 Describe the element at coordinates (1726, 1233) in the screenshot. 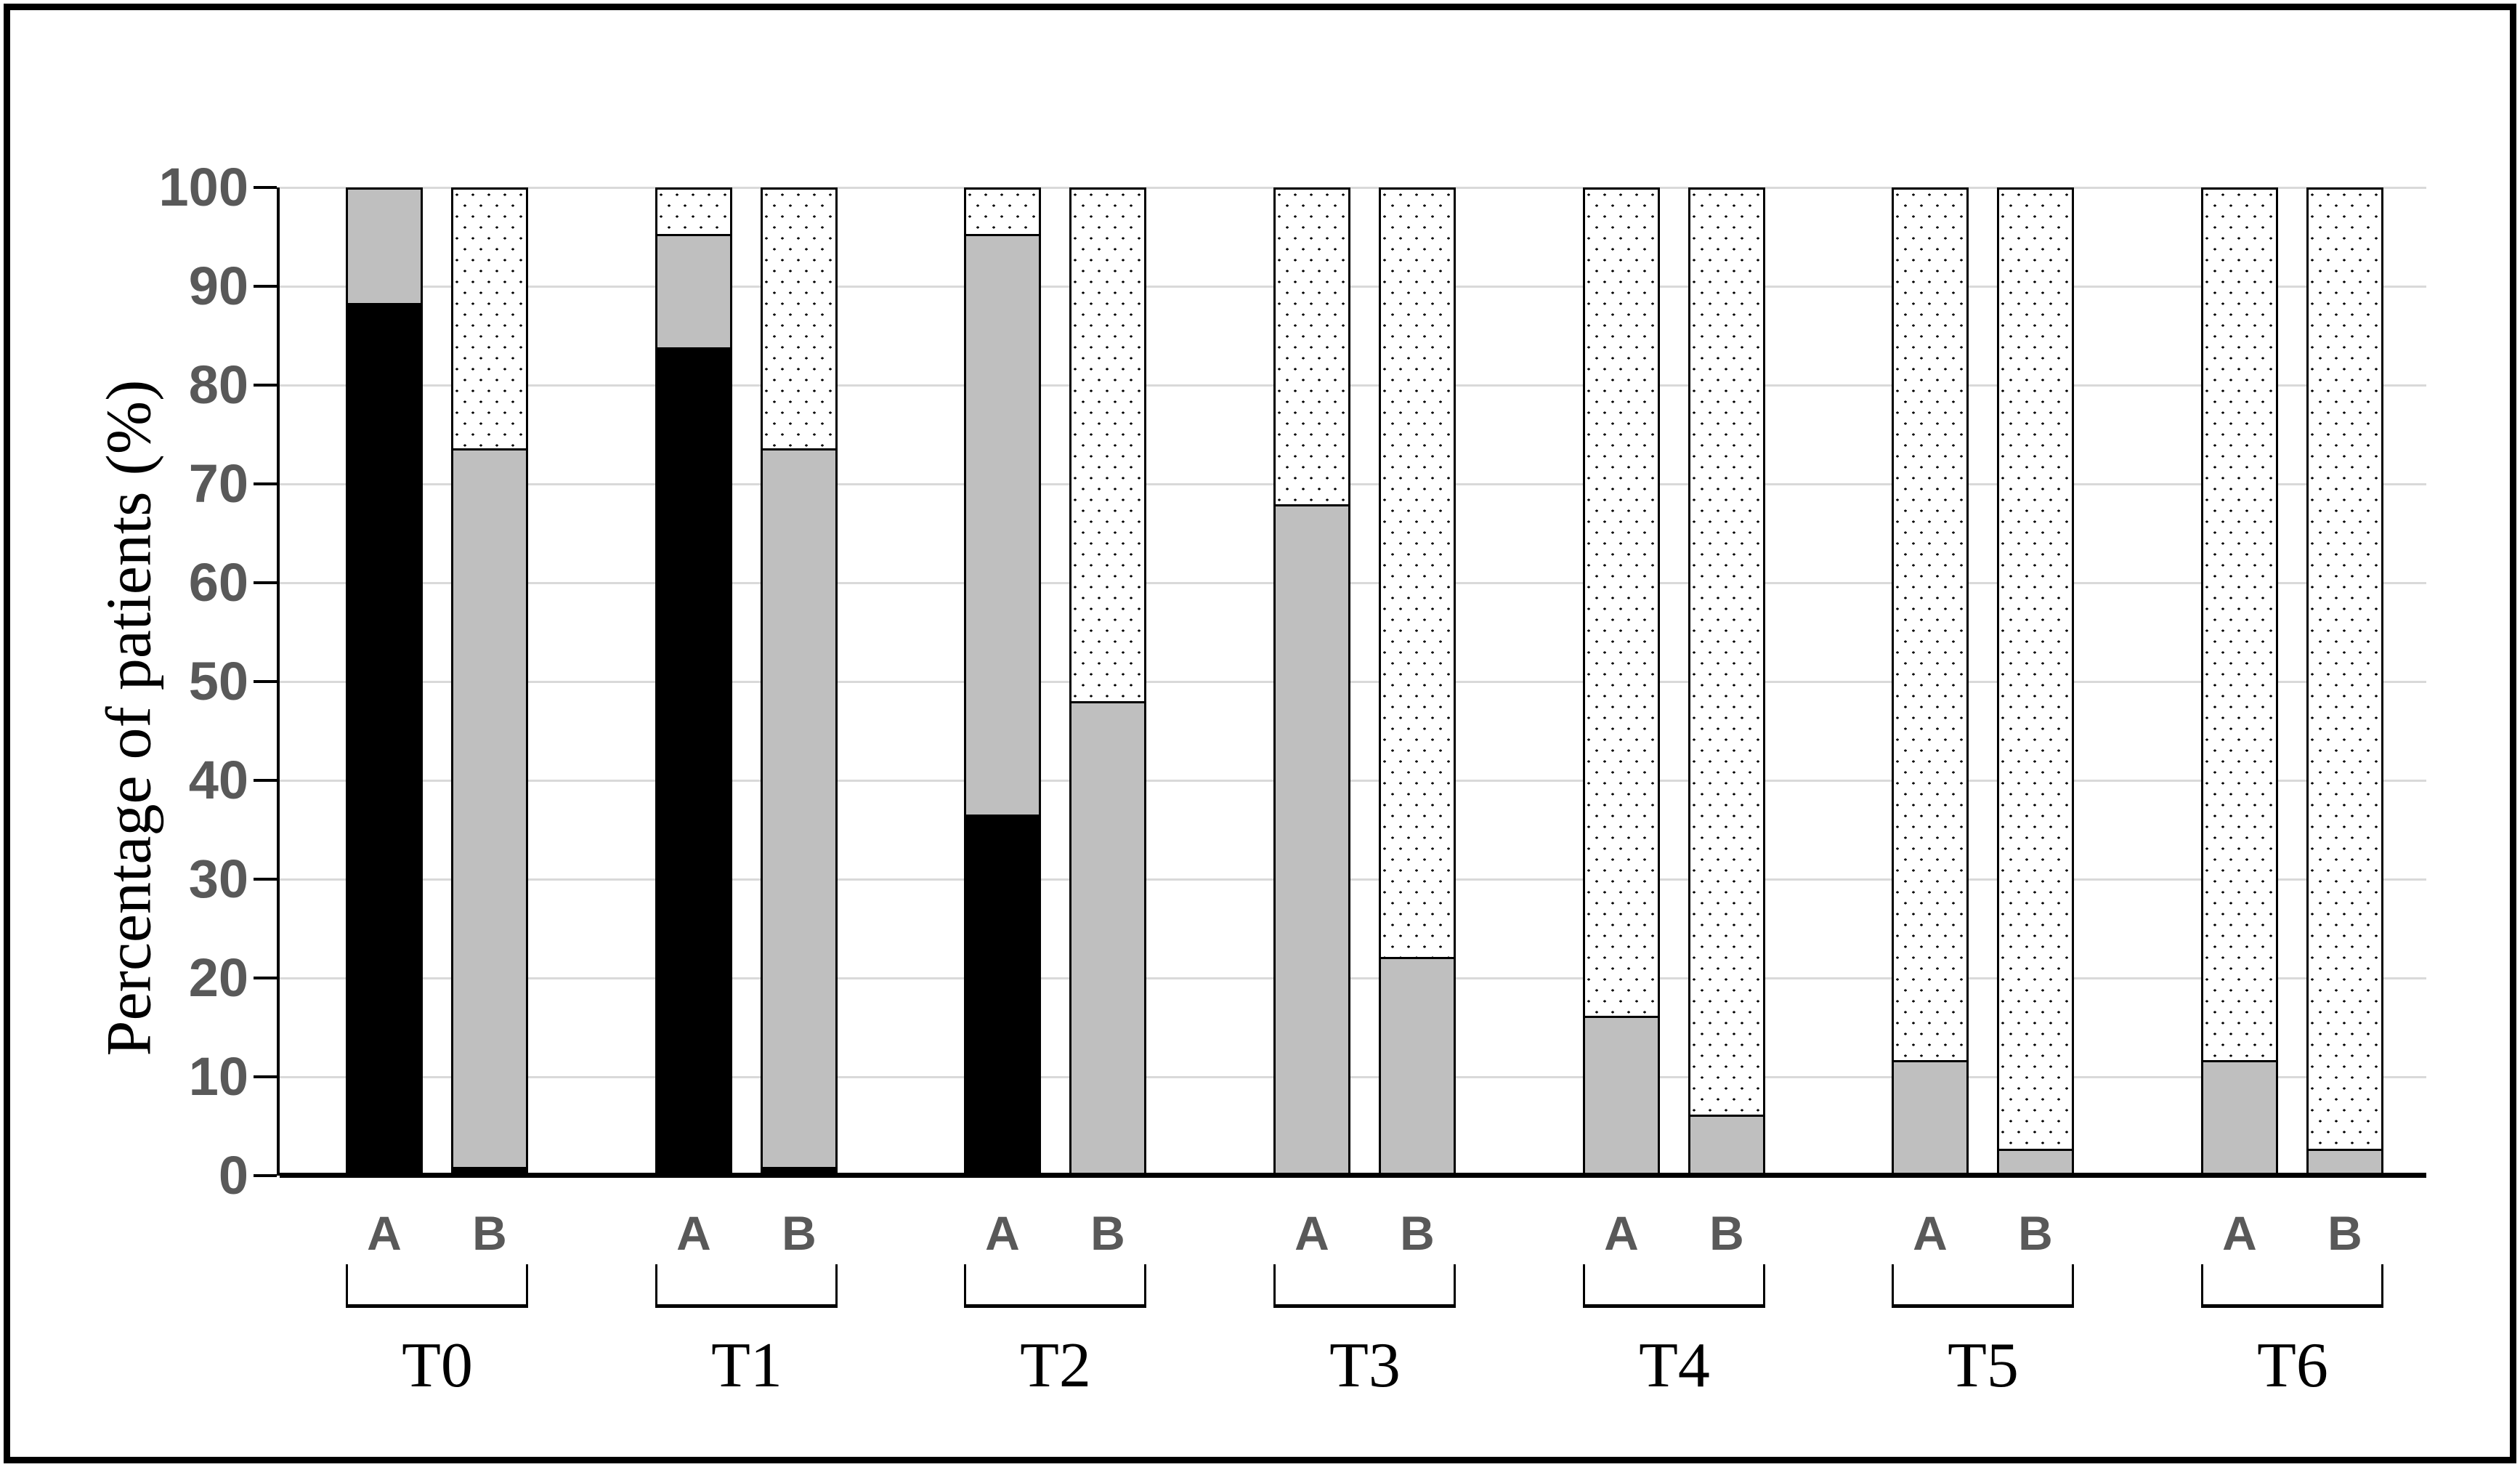

I see `bar-label-T4-B: B` at that location.